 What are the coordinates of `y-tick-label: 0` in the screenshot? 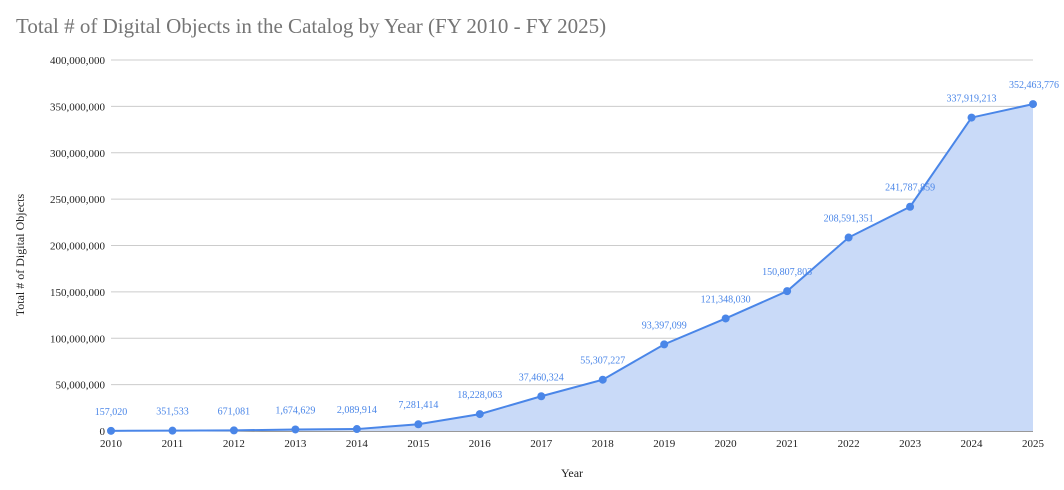 It's located at (103, 432).